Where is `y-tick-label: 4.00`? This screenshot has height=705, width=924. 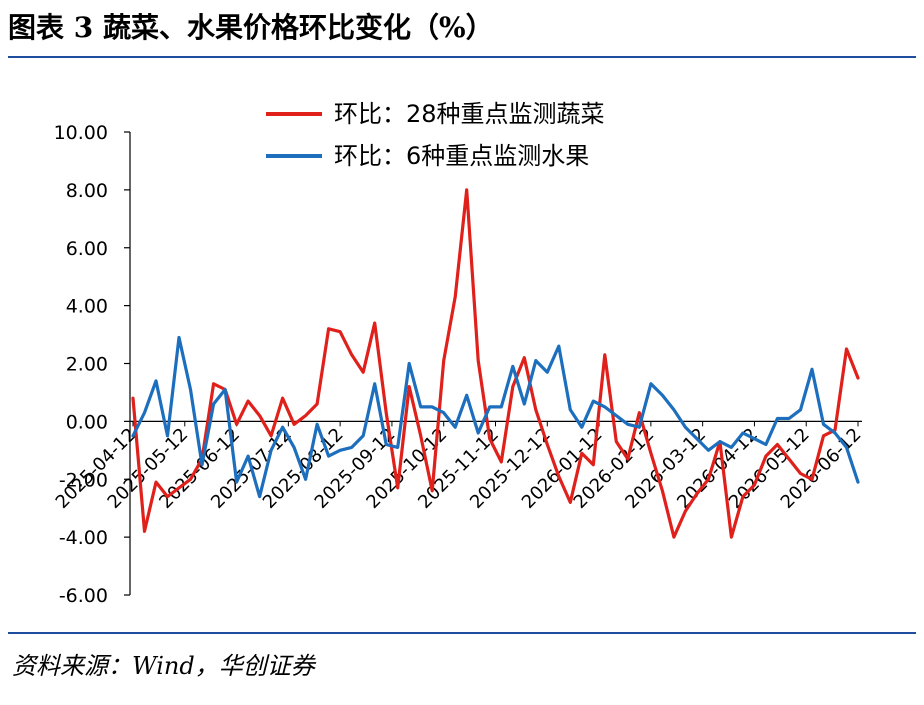 y-tick-label: 4.00 is located at coordinates (87, 307).